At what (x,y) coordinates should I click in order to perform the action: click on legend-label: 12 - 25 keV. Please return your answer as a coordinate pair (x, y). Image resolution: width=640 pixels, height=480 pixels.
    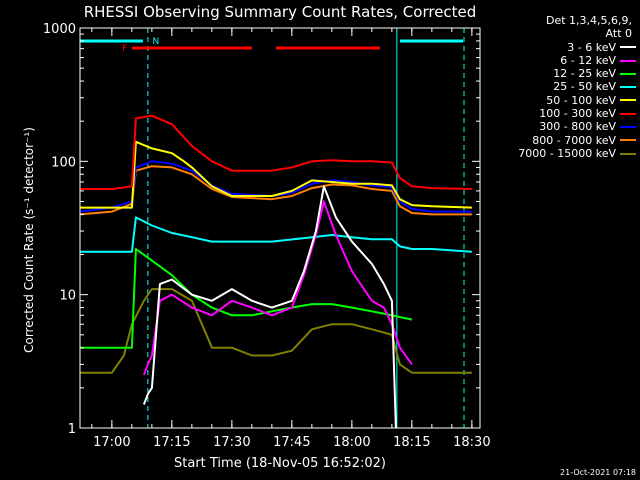
    Looking at the image, I should click on (584, 74).